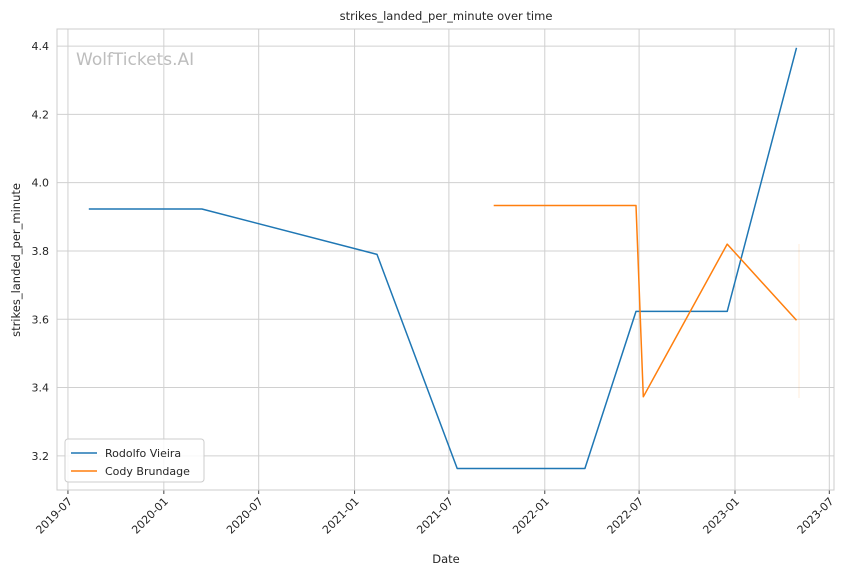  I want to click on y-tick-label: 3.2, so click(41, 456).